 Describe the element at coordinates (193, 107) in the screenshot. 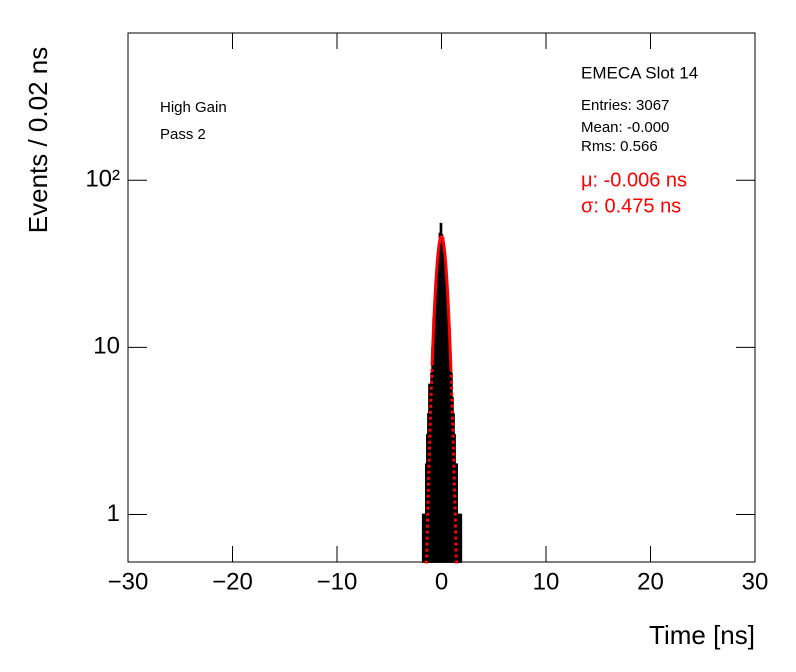

I see `annotation: High Gain` at that location.